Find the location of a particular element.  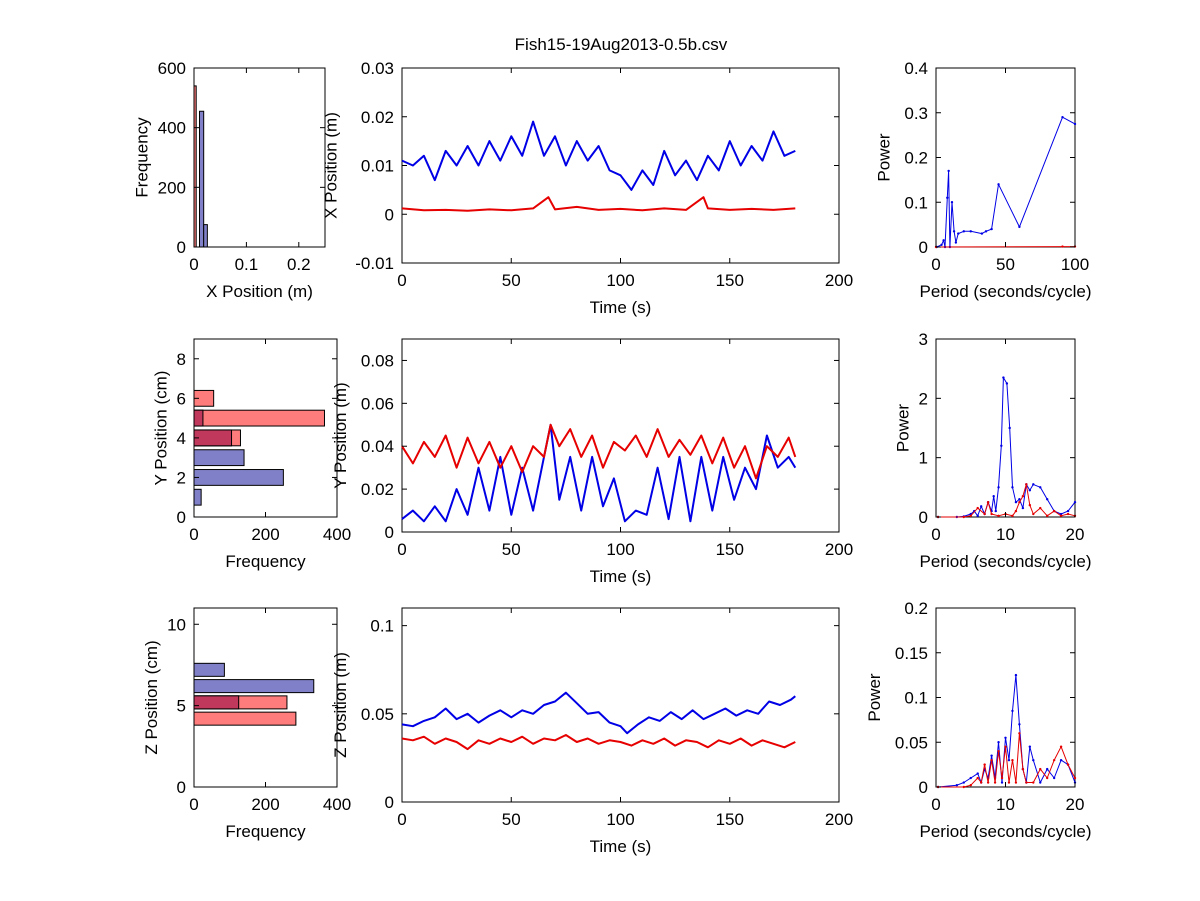

y_power-xtick-label-2: 20 is located at coordinates (1075, 534).